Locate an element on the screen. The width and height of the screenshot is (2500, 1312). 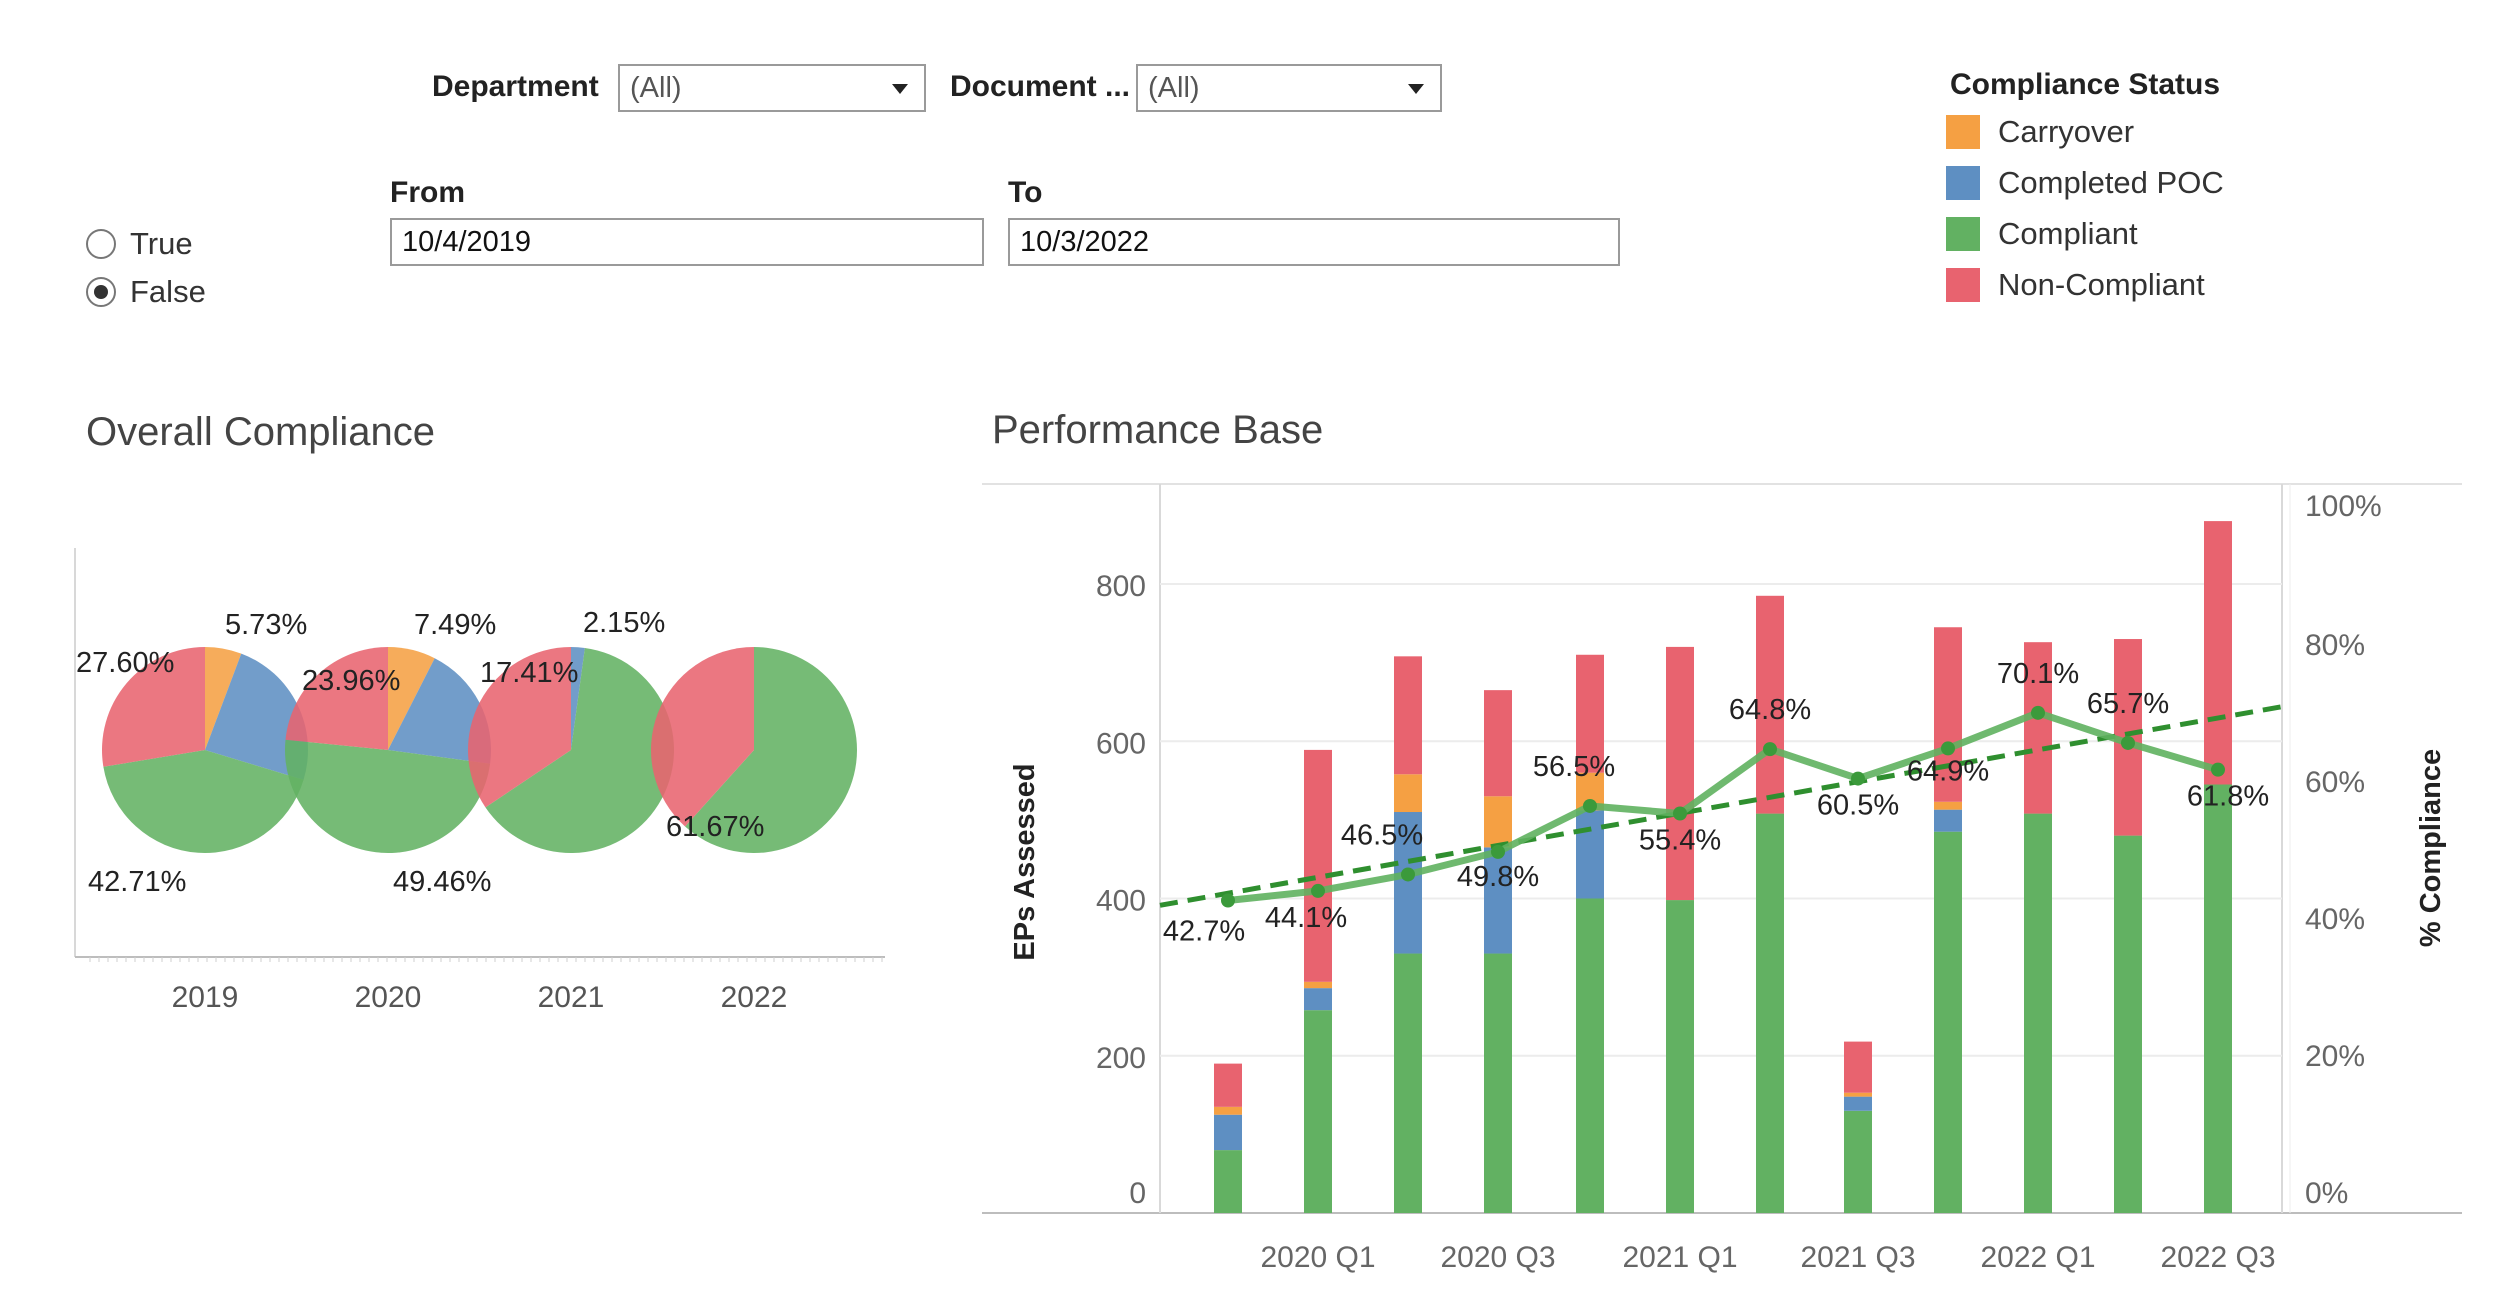
pie-label: 27.60% is located at coordinates (125, 663).